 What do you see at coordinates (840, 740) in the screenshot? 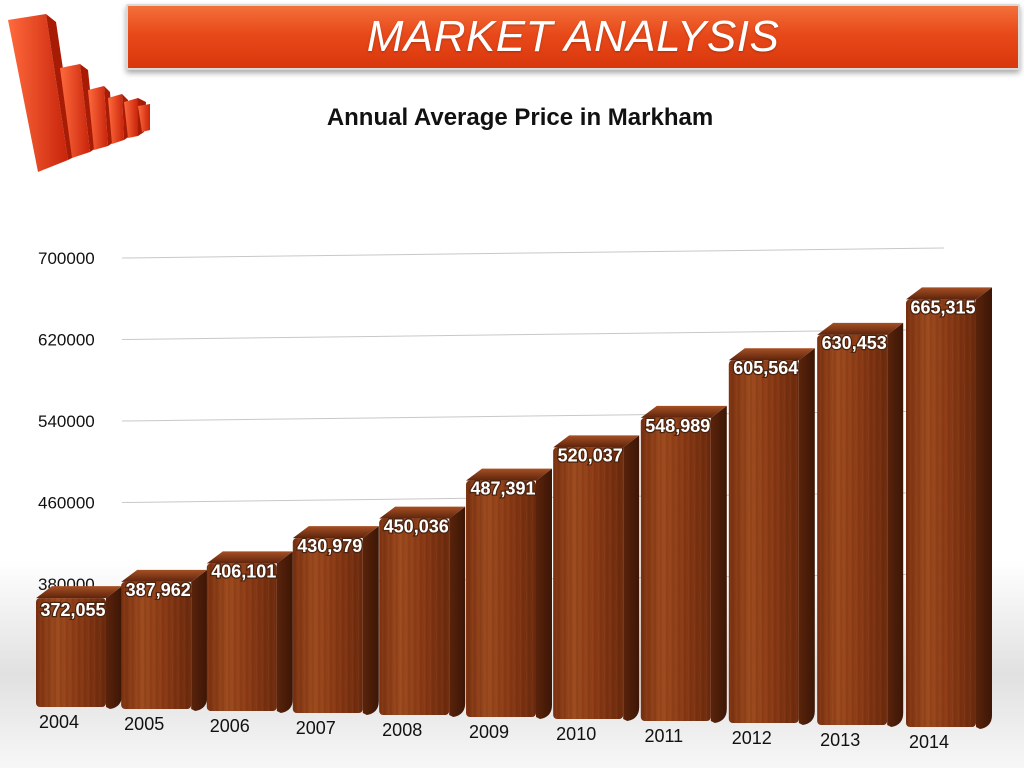
I see `x-tick-label: 2013` at bounding box center [840, 740].